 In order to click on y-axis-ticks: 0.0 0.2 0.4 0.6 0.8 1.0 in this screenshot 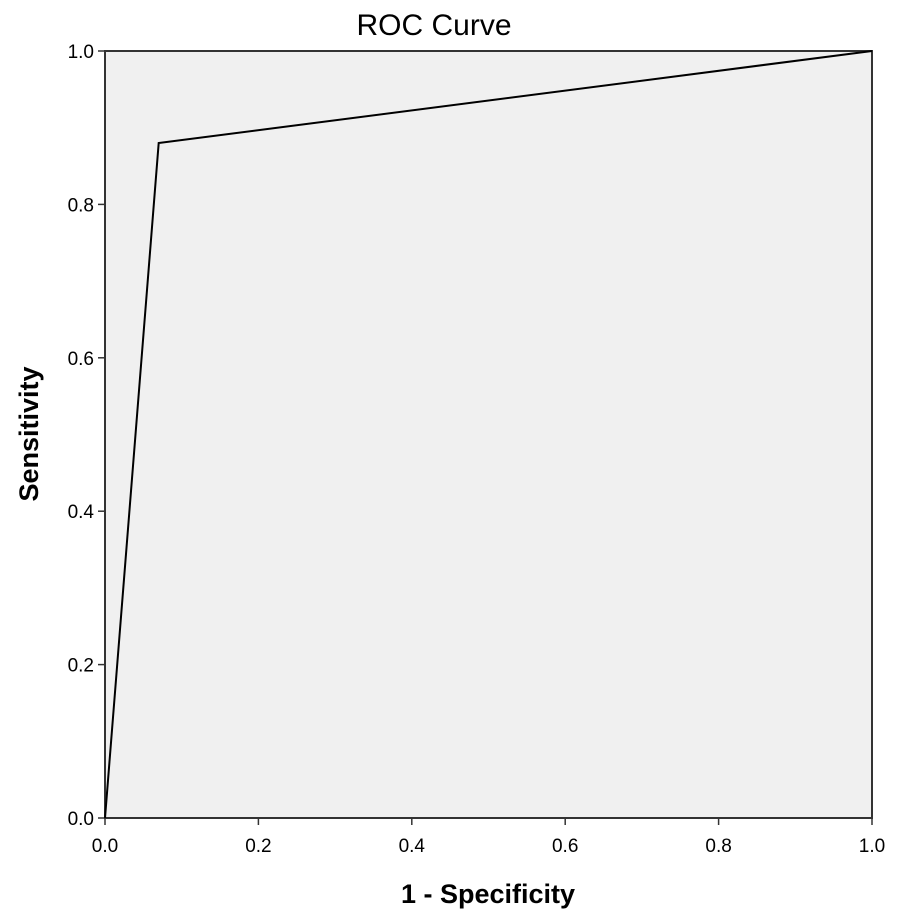, I will do `click(86, 436)`.